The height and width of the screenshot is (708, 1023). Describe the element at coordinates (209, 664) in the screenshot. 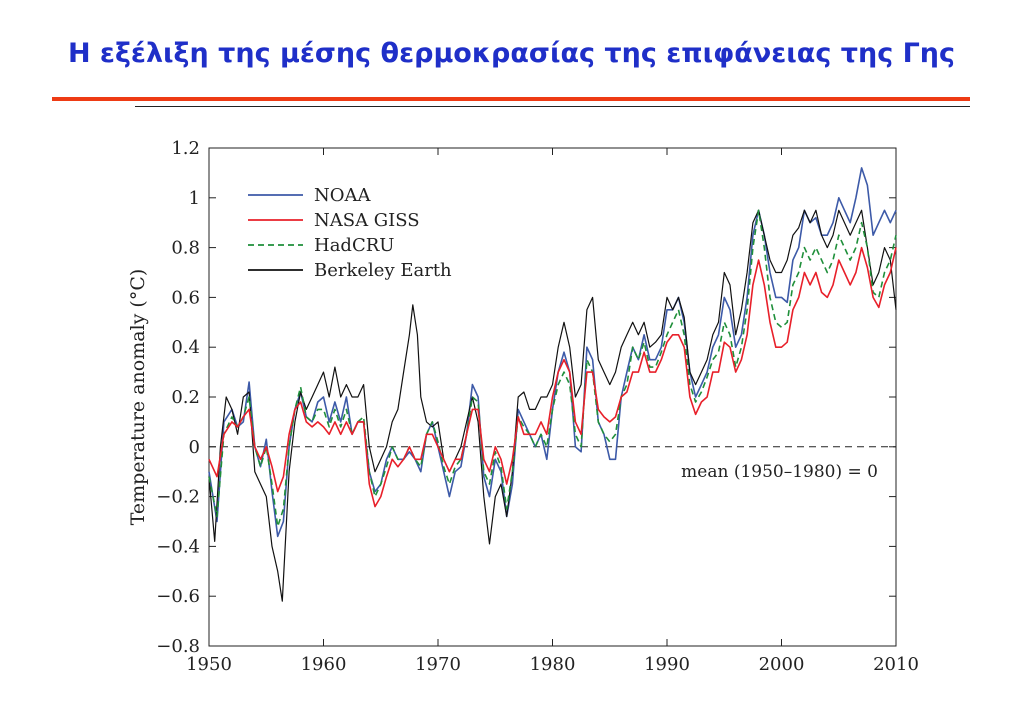

I see `x-tick-label: 1950` at that location.